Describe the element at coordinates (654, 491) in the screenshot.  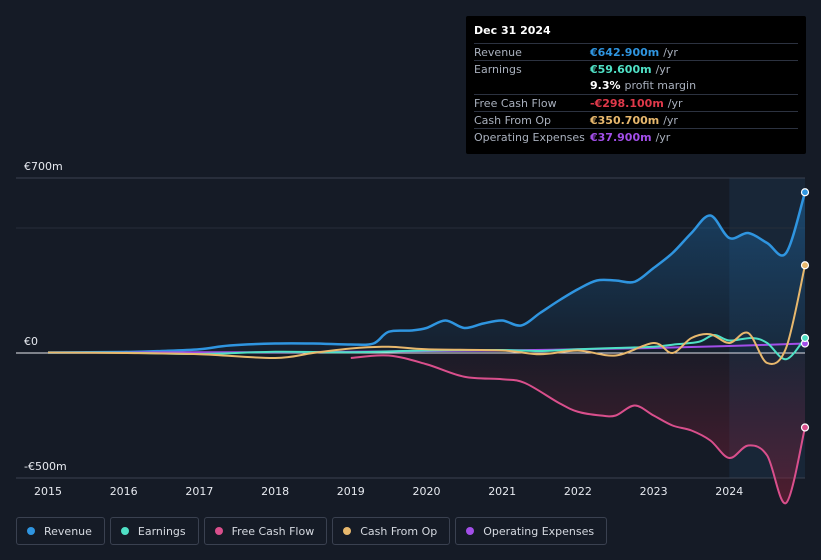
I see `x-tick-label: 2023` at that location.